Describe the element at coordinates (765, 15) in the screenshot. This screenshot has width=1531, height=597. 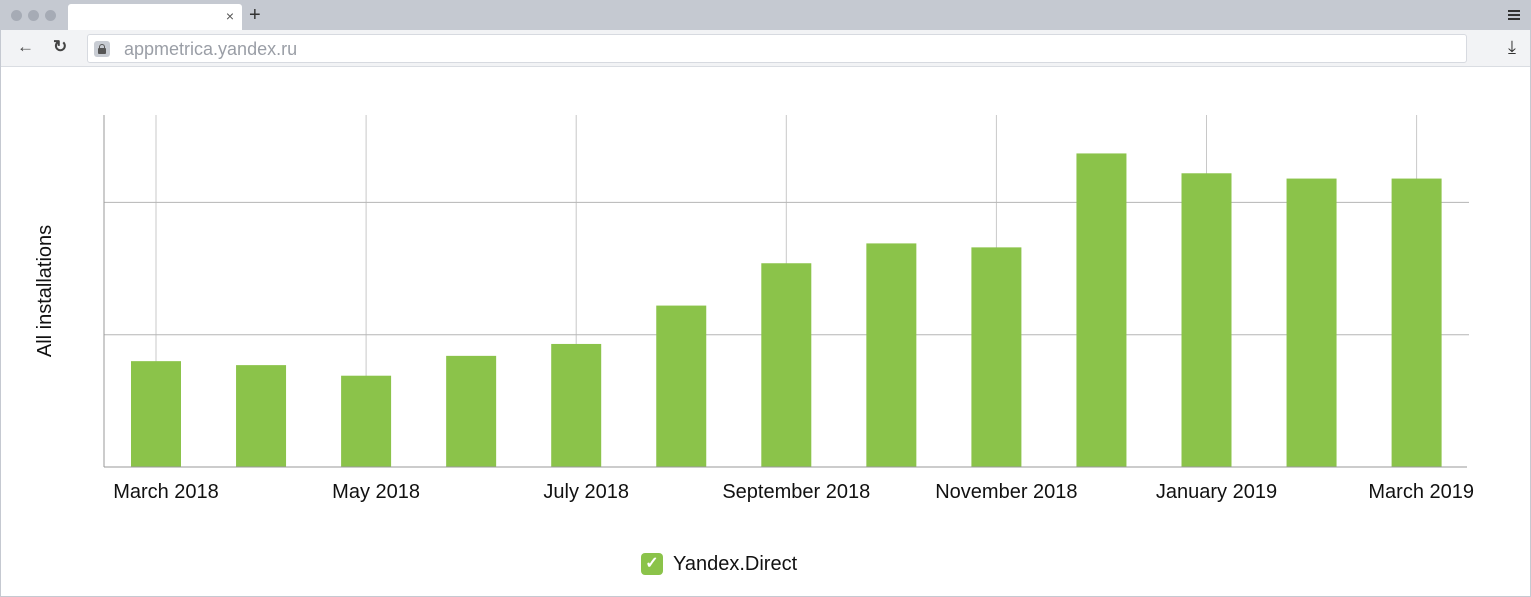
I see `title-bar: × +` at that location.